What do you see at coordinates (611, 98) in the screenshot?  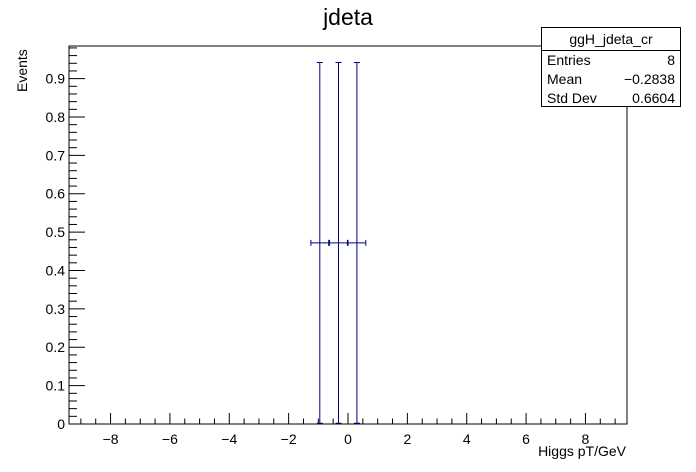 I see `stats-row-stddev: Std Dev 0.6604` at bounding box center [611, 98].